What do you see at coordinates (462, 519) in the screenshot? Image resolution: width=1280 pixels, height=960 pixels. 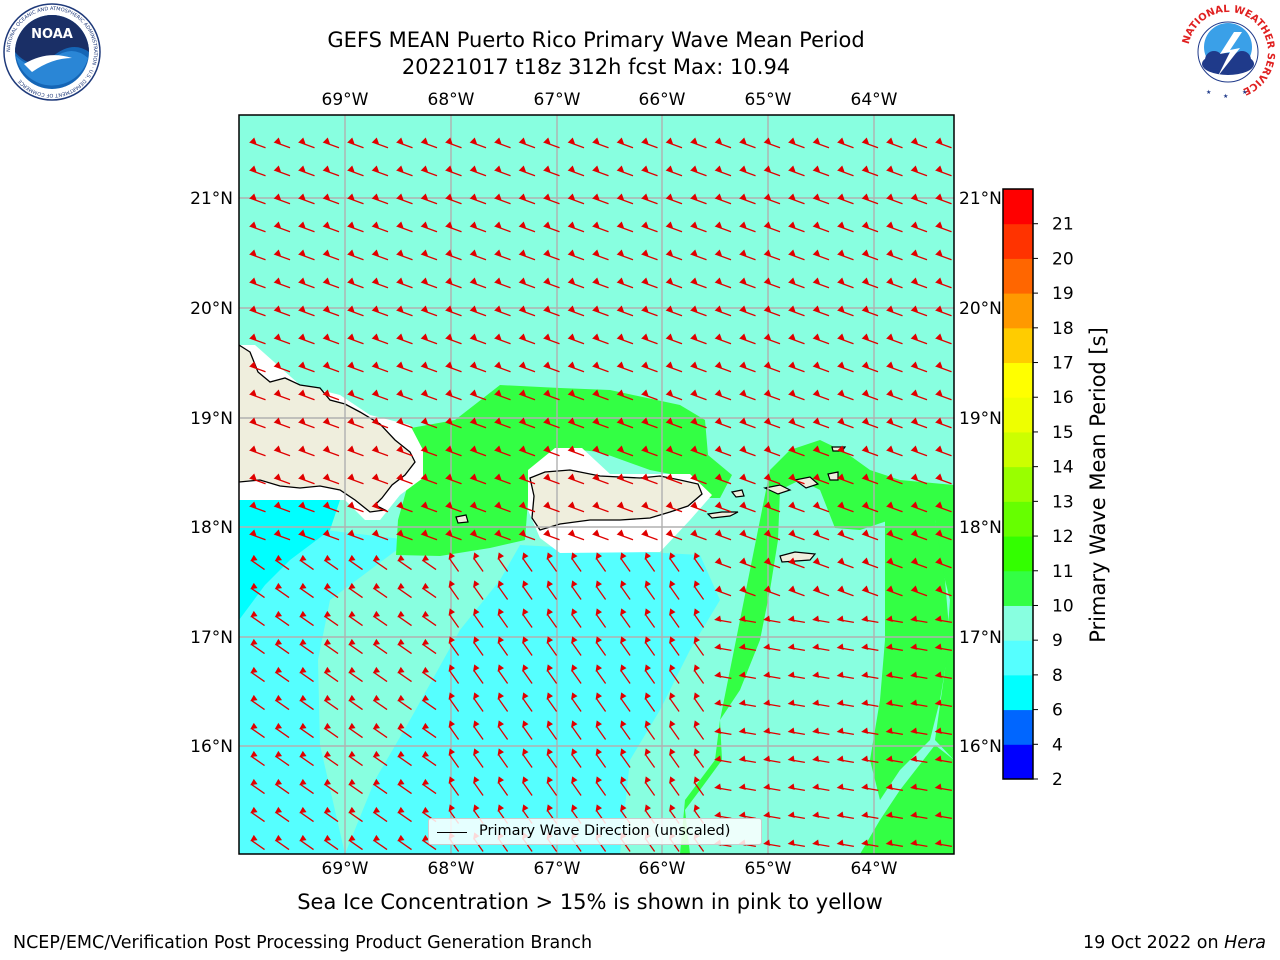 I see `land-mona` at bounding box center [462, 519].